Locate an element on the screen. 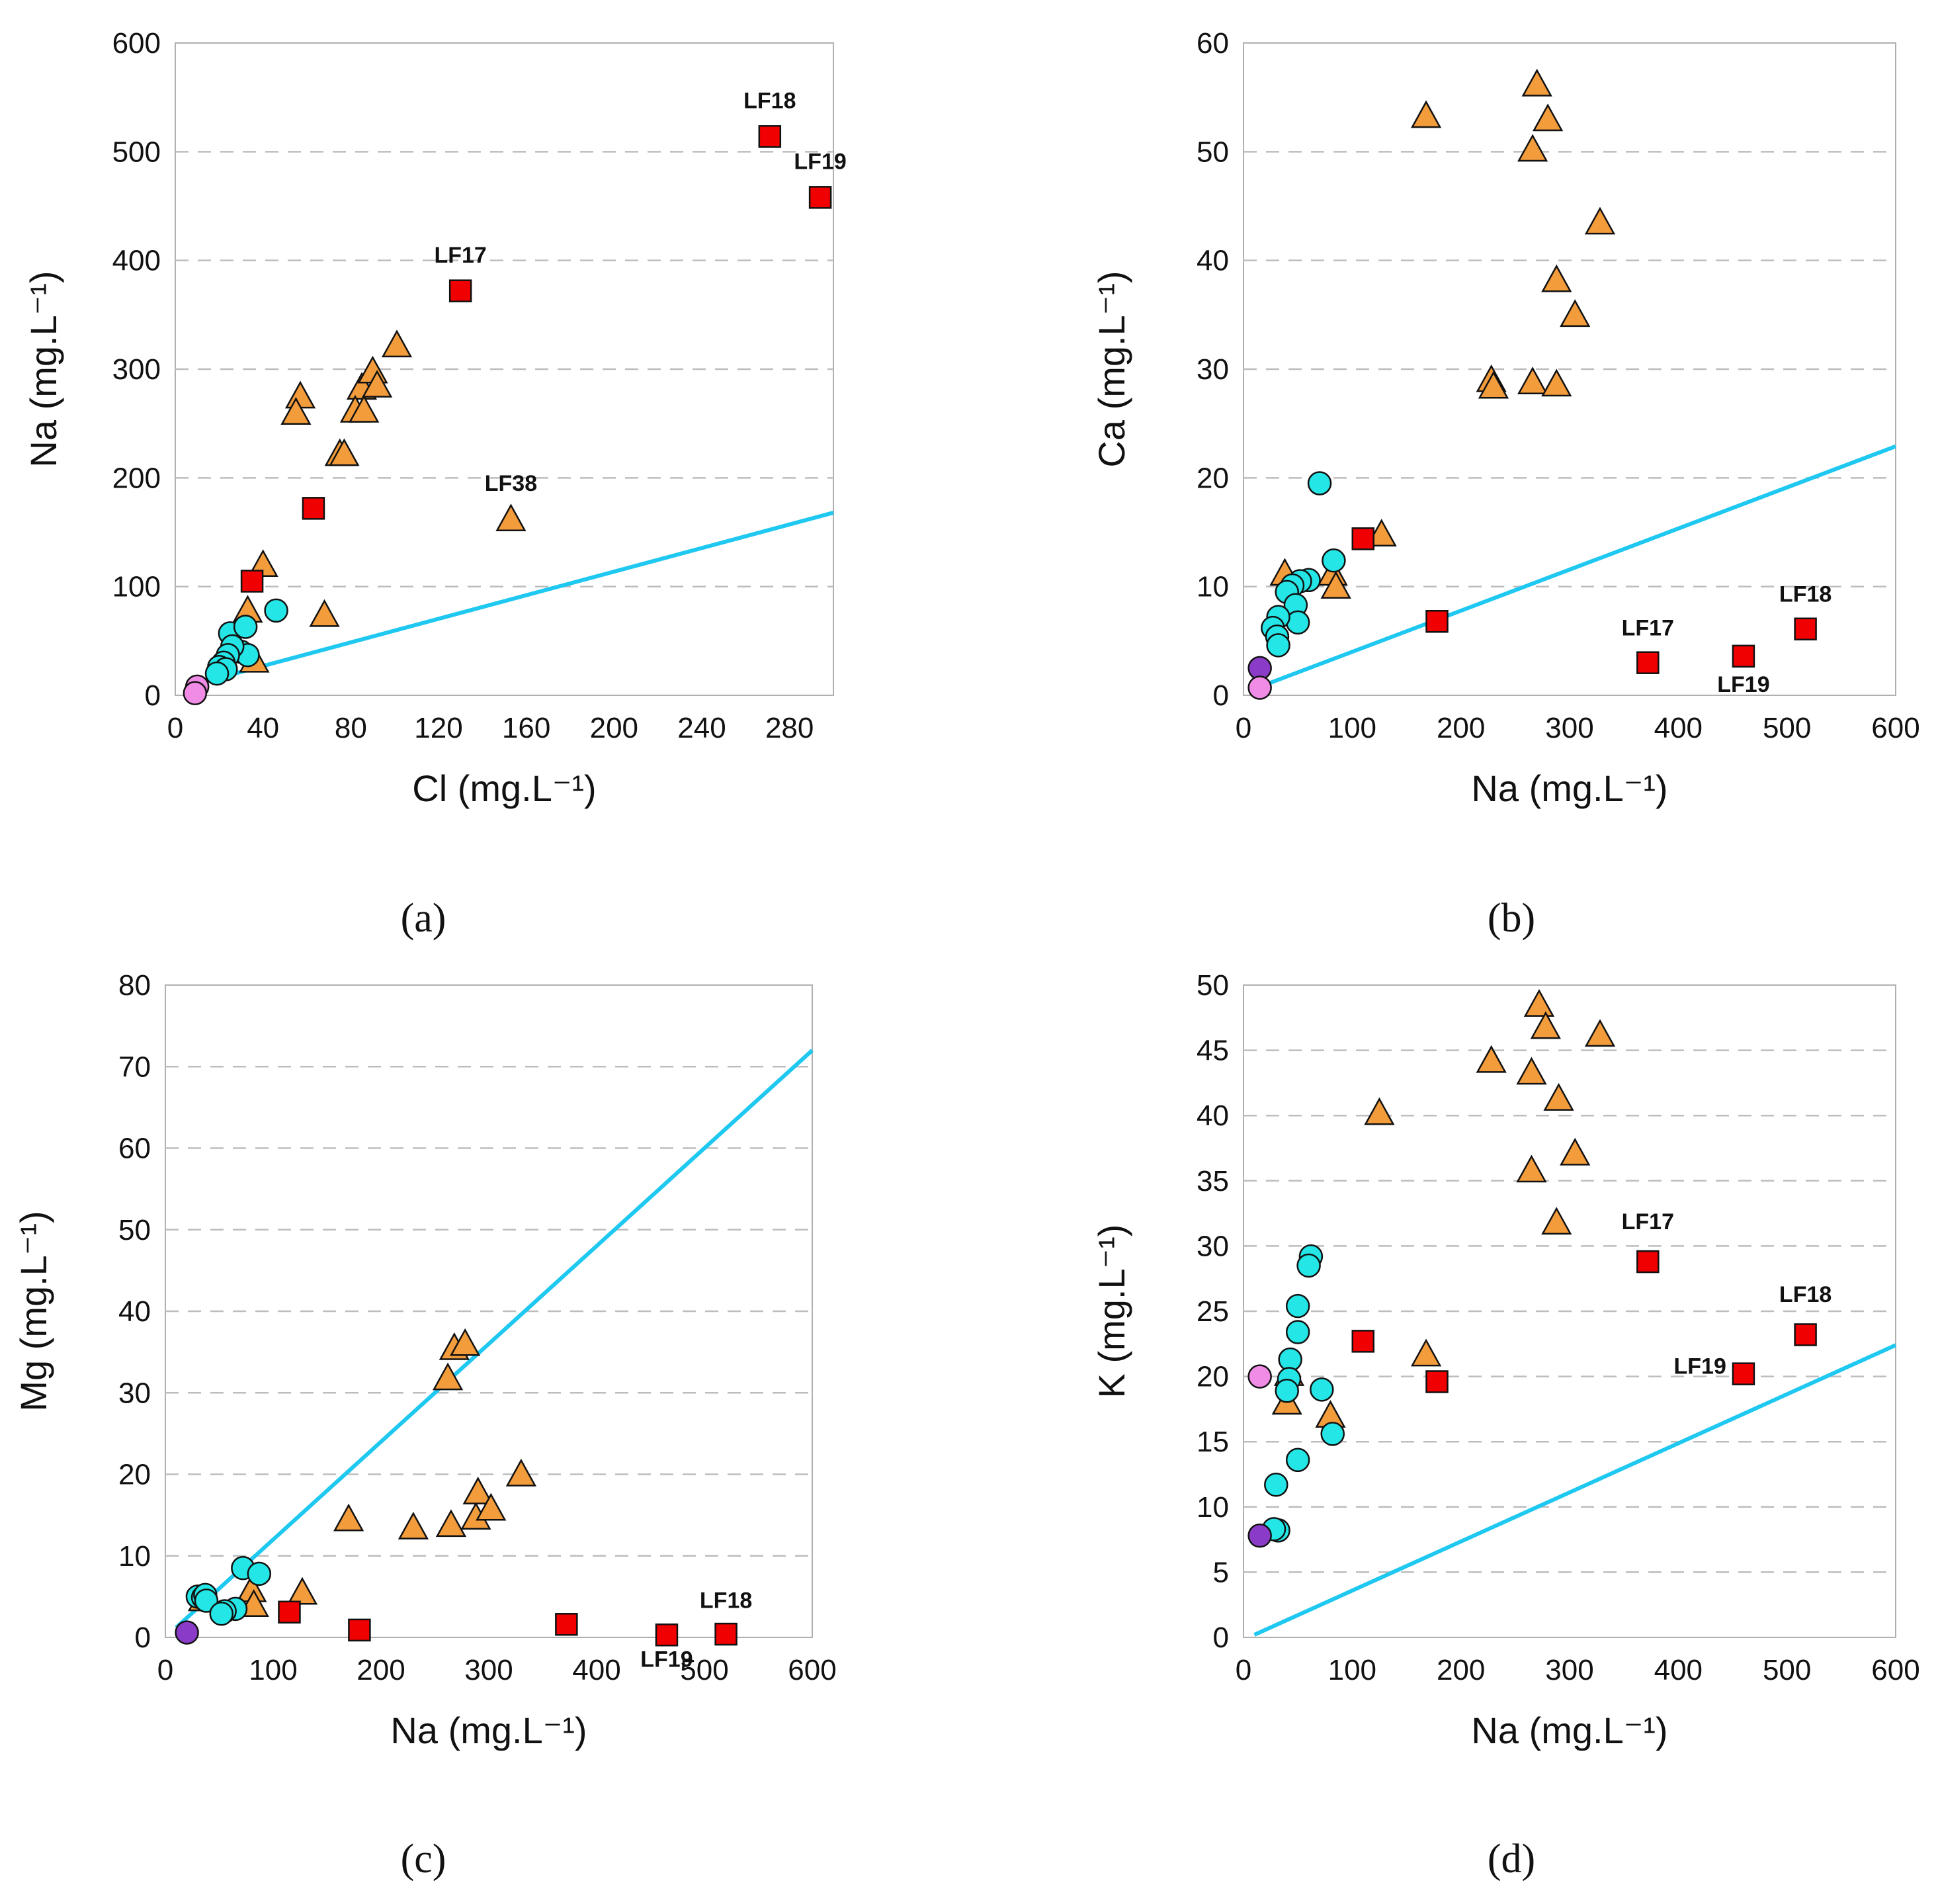 This screenshot has width=1938, height=1904. y-tick-label: 200 is located at coordinates (136, 478).